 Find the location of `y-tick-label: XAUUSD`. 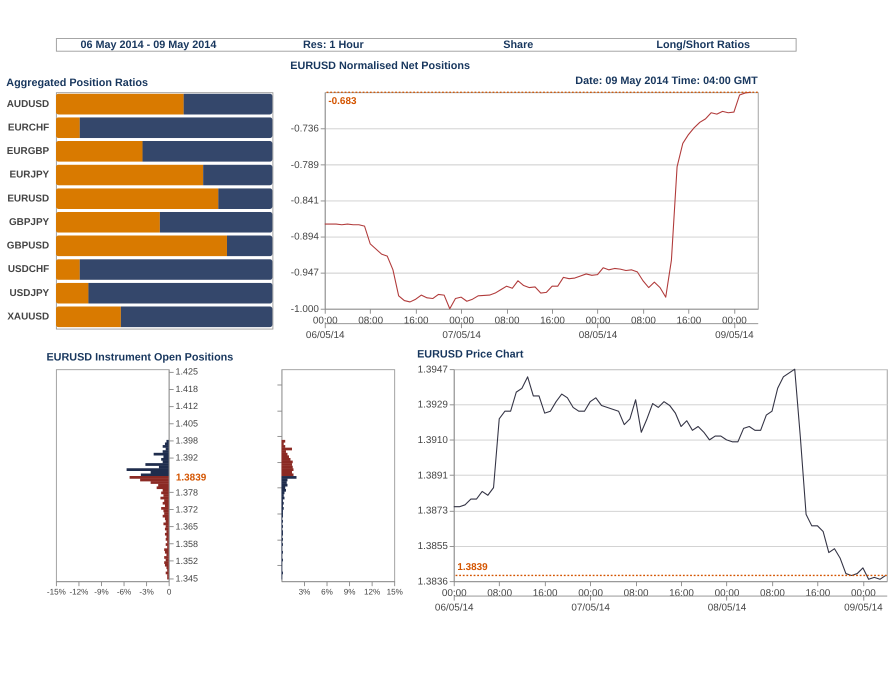

y-tick-label: XAUUSD is located at coordinates (28, 316).